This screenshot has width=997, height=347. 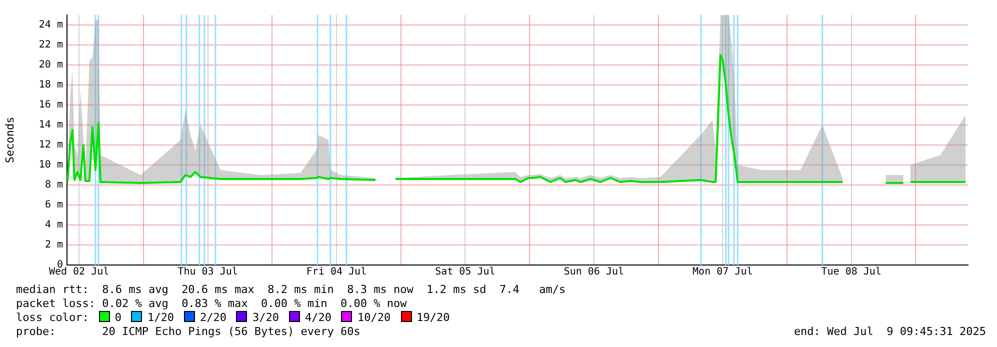 What do you see at coordinates (318, 317) in the screenshot?
I see `text: 4/20` at bounding box center [318, 317].